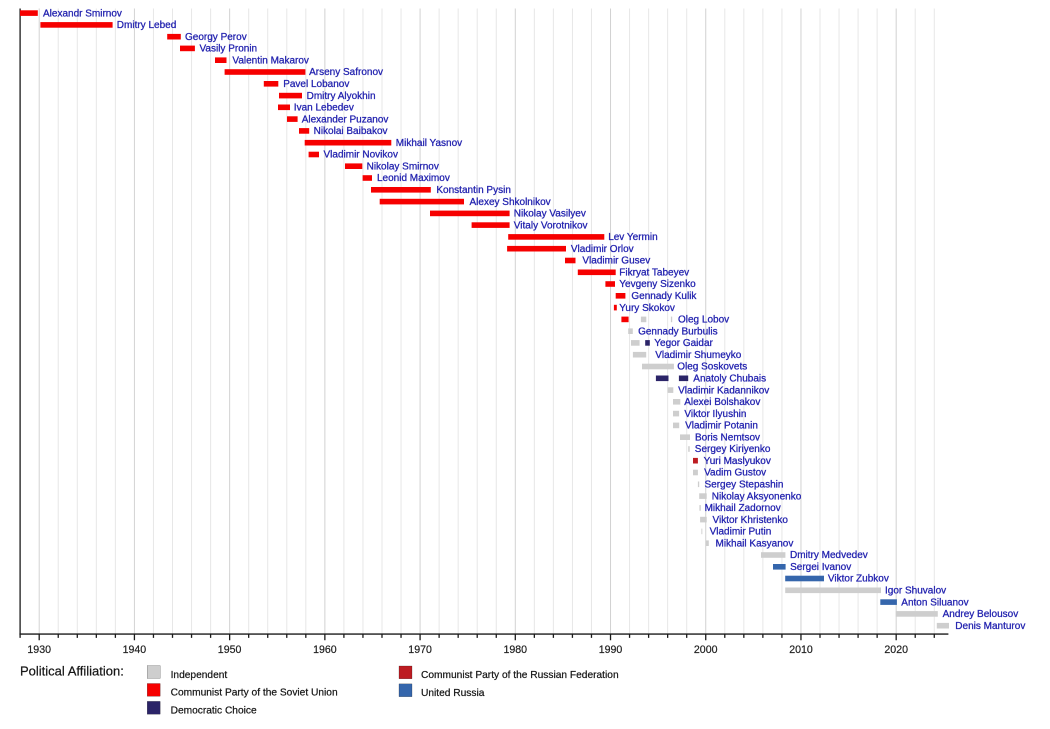  What do you see at coordinates (453, 693) in the screenshot?
I see `svg-text: United Russia` at bounding box center [453, 693].